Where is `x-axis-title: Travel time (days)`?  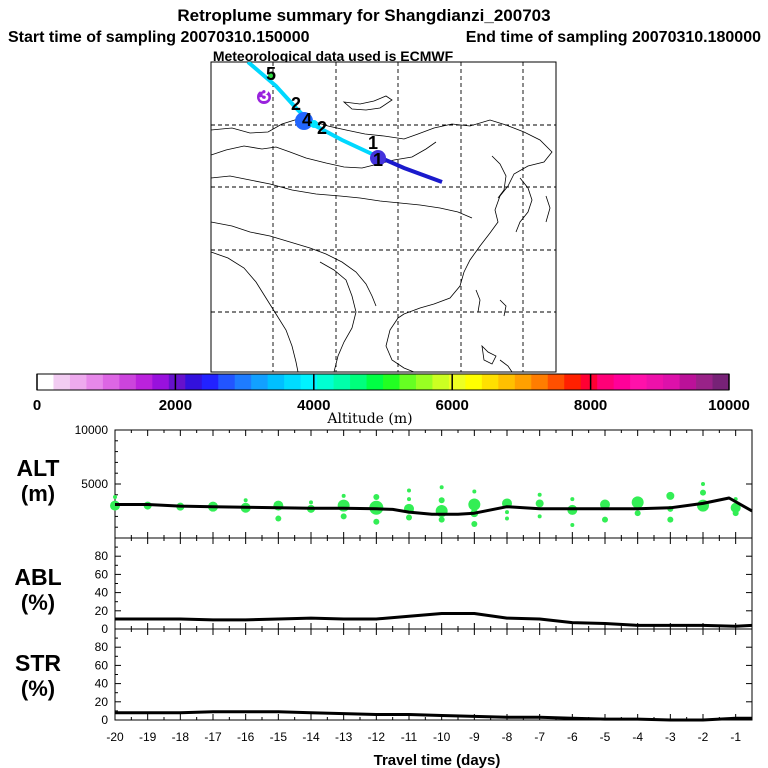 x-axis-title: Travel time (days) is located at coordinates (437, 760).